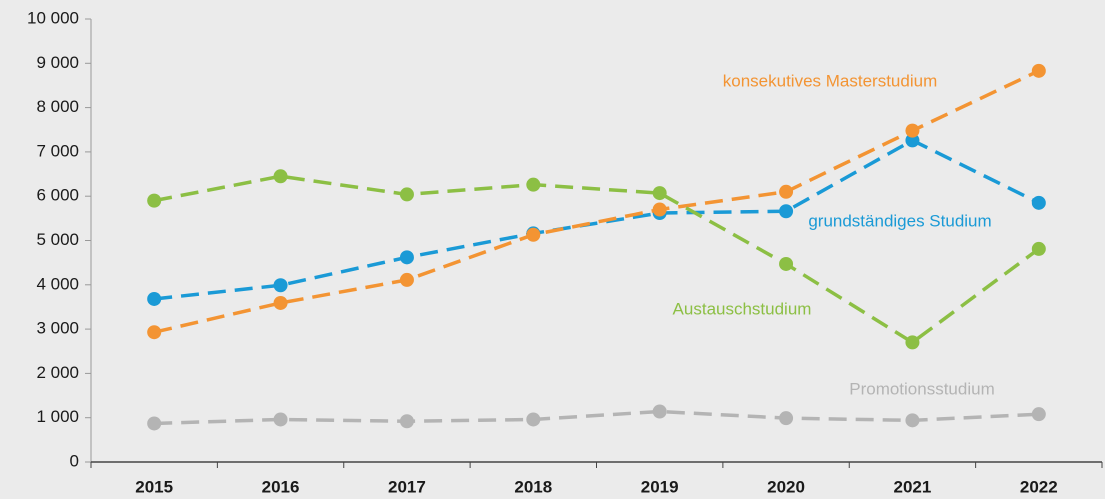  I want to click on y-tick-label: 3 000, so click(57, 328).